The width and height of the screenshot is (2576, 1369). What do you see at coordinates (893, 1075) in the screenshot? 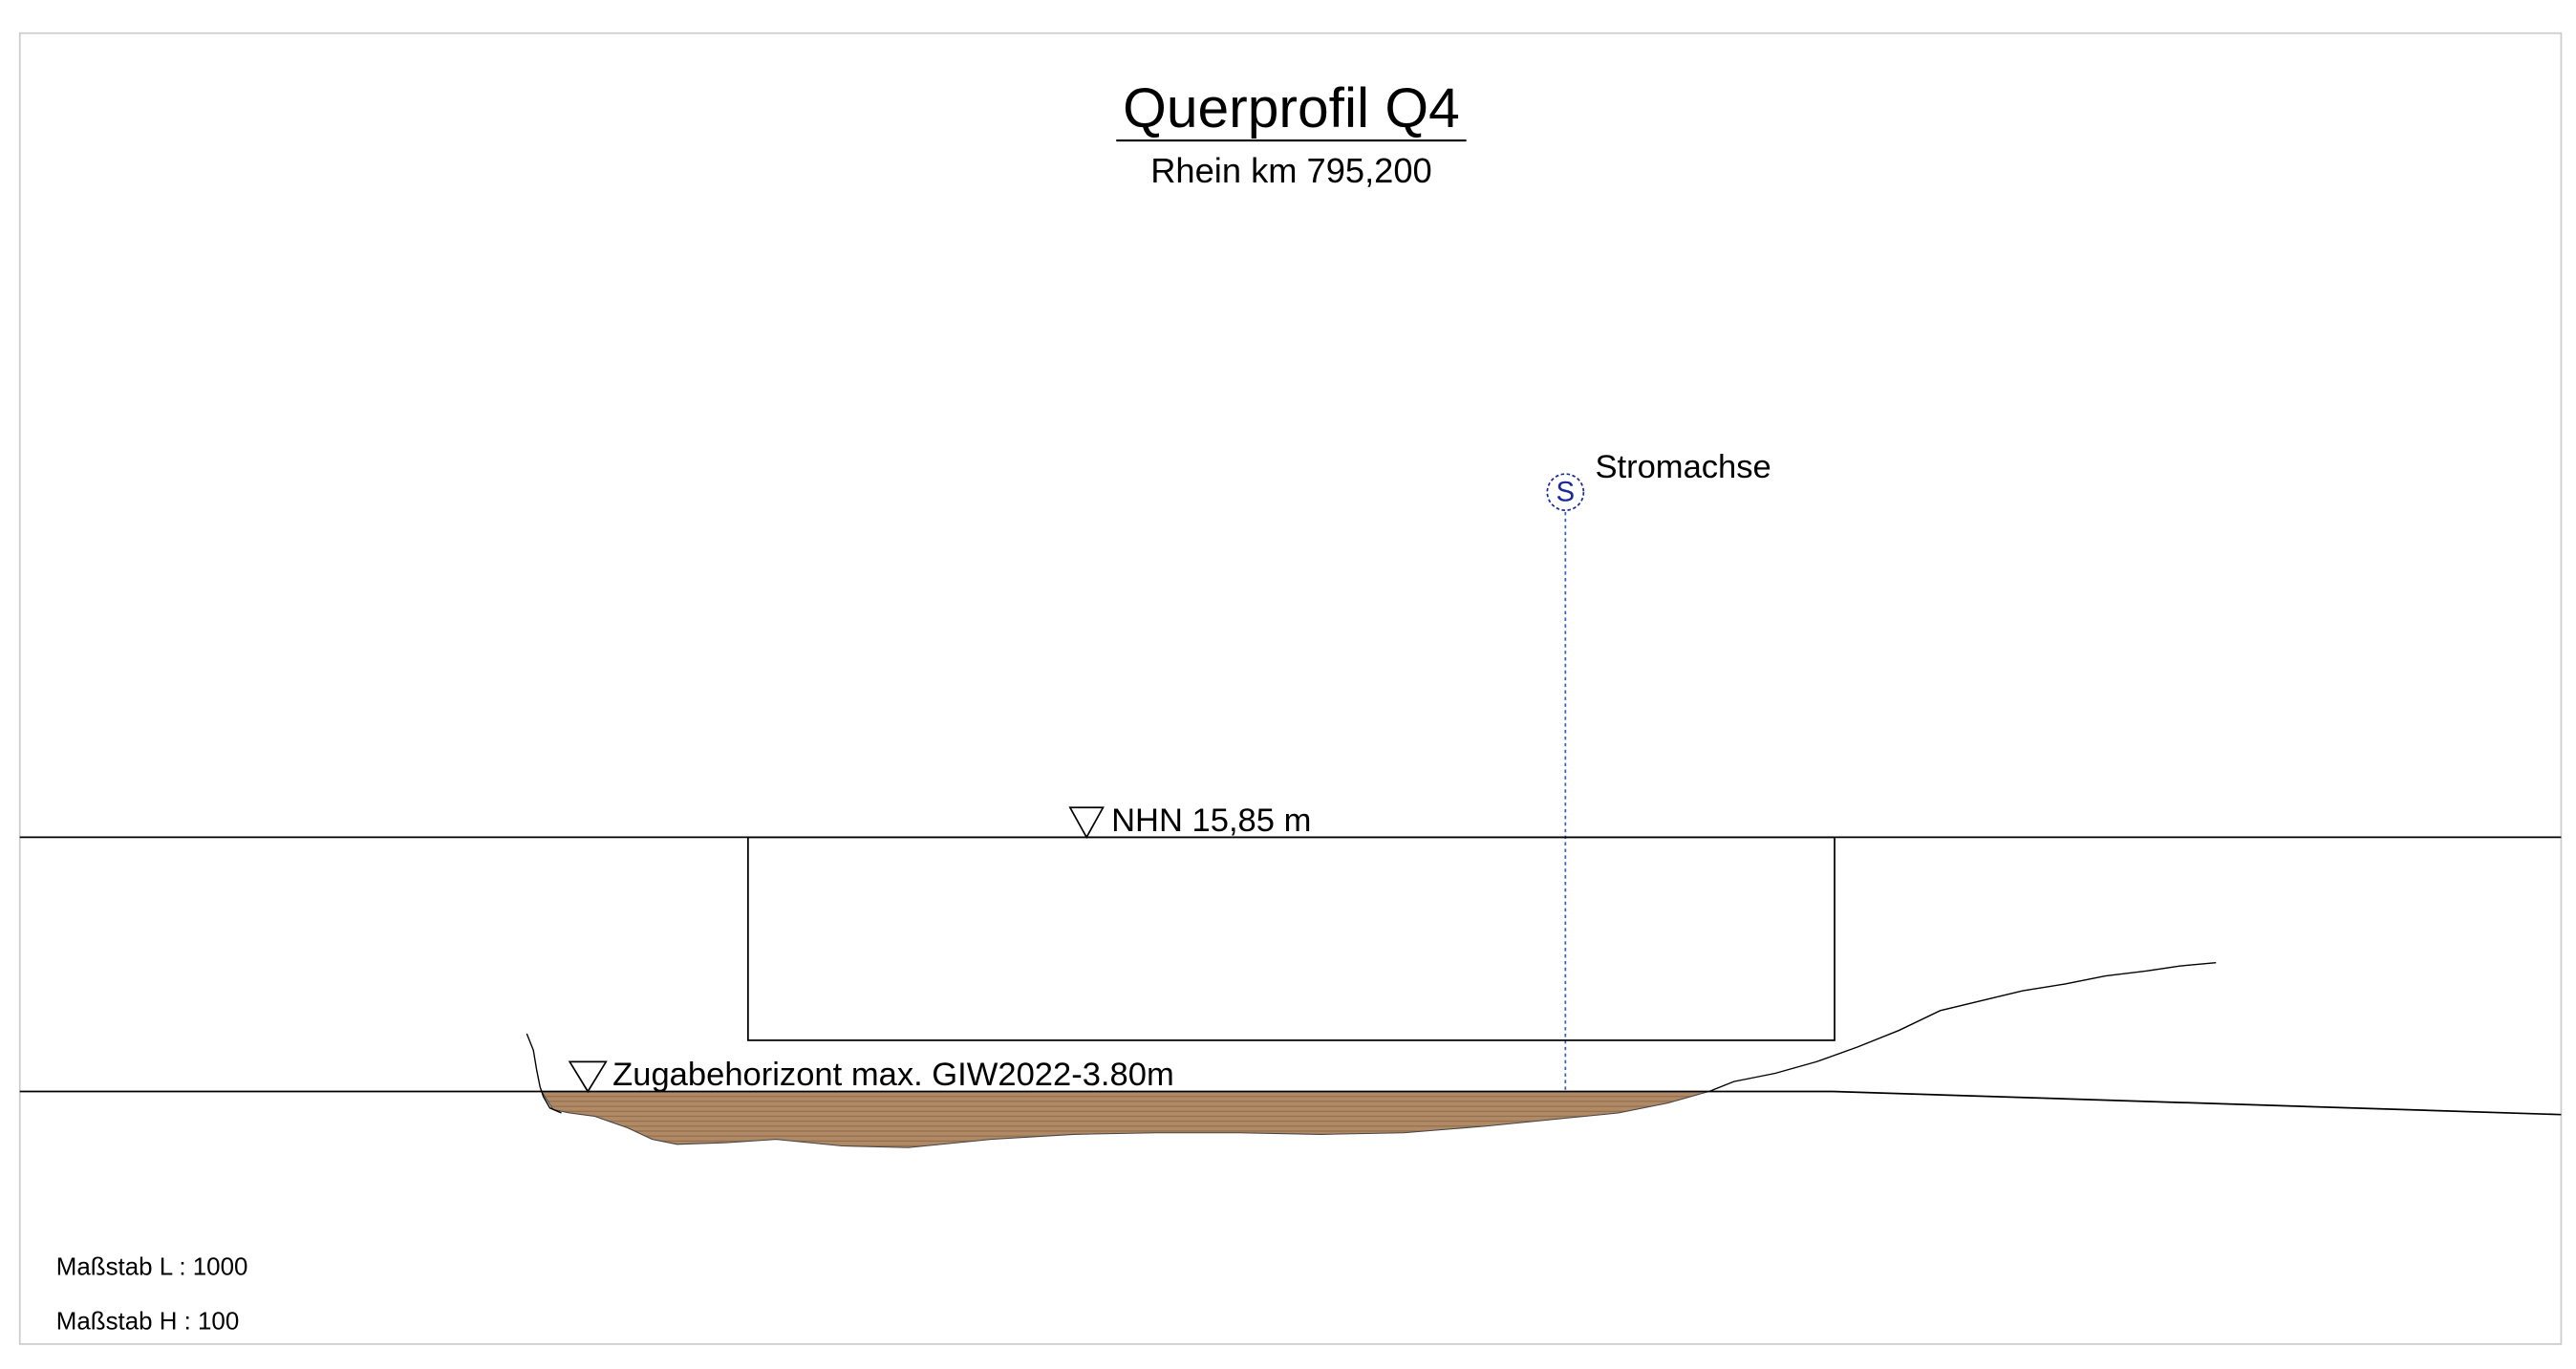
I see `level-label: Zugabehorizont max. GIW2022-3.80m` at bounding box center [893, 1075].